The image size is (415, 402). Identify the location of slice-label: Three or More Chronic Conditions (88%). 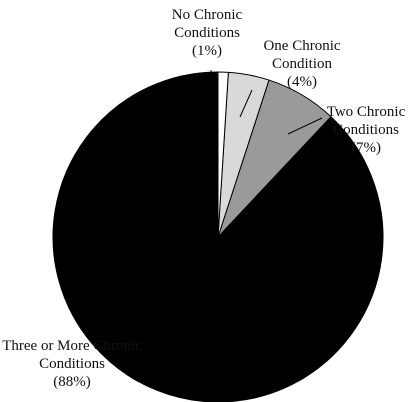
(72, 364).